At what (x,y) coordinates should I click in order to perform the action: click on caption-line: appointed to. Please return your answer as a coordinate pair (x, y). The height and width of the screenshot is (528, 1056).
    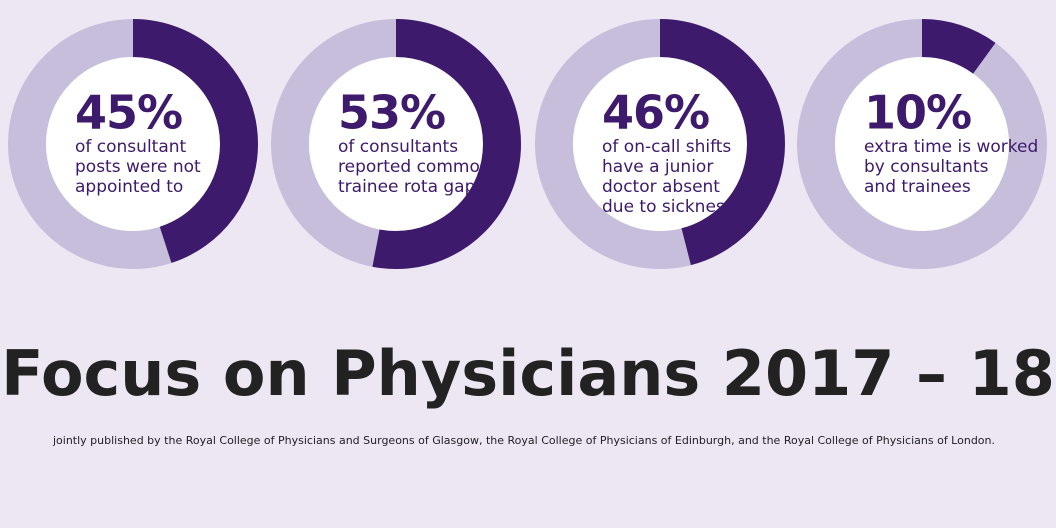
    Looking at the image, I should click on (129, 187).